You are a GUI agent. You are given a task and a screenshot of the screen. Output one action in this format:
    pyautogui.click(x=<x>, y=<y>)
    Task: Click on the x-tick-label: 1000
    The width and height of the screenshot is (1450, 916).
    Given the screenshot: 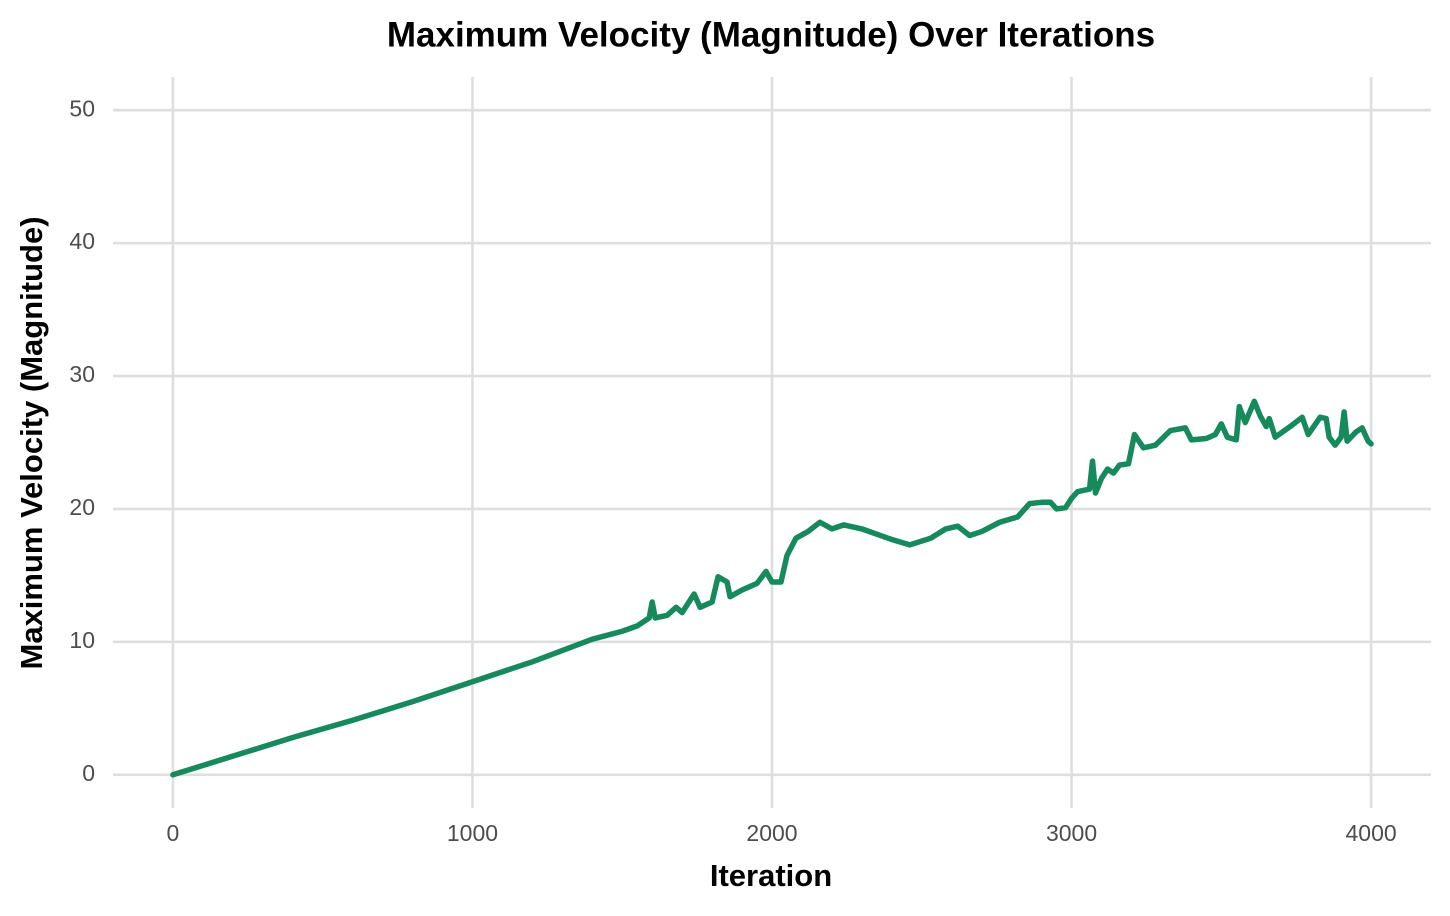 What is the action you would take?
    pyautogui.click(x=472, y=833)
    